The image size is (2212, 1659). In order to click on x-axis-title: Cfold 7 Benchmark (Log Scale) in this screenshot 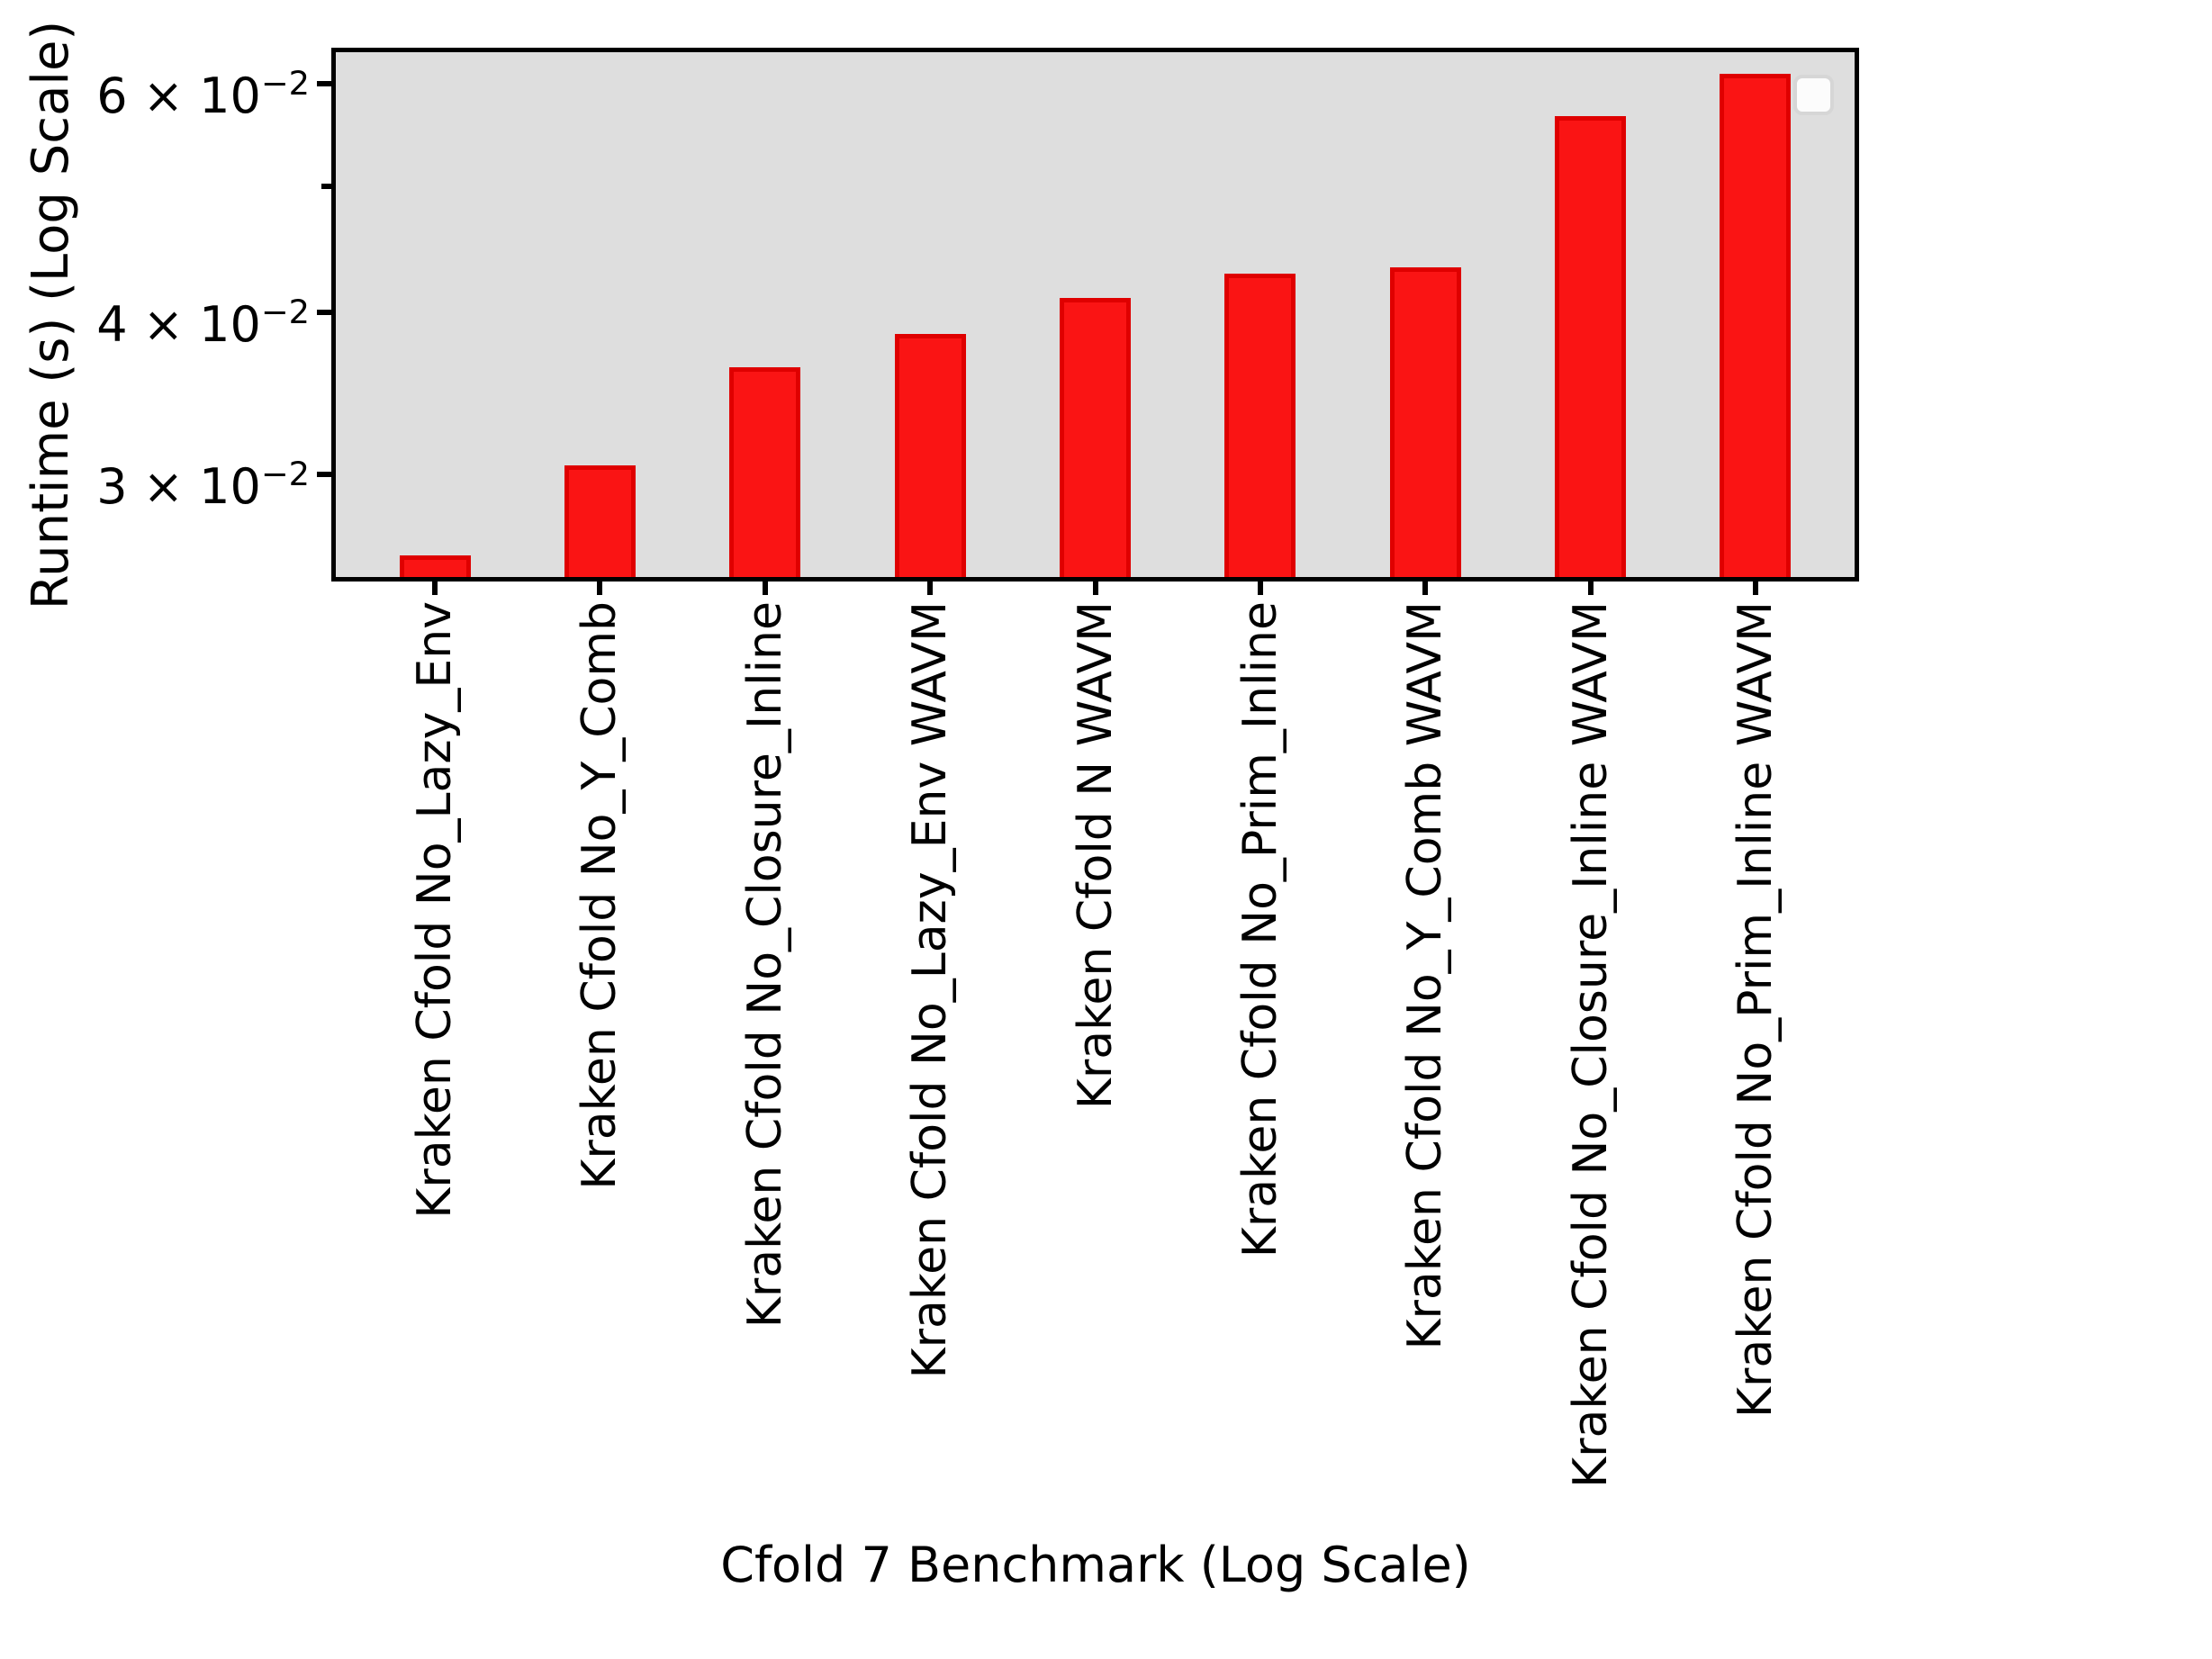, I will do `click(1095, 1565)`.